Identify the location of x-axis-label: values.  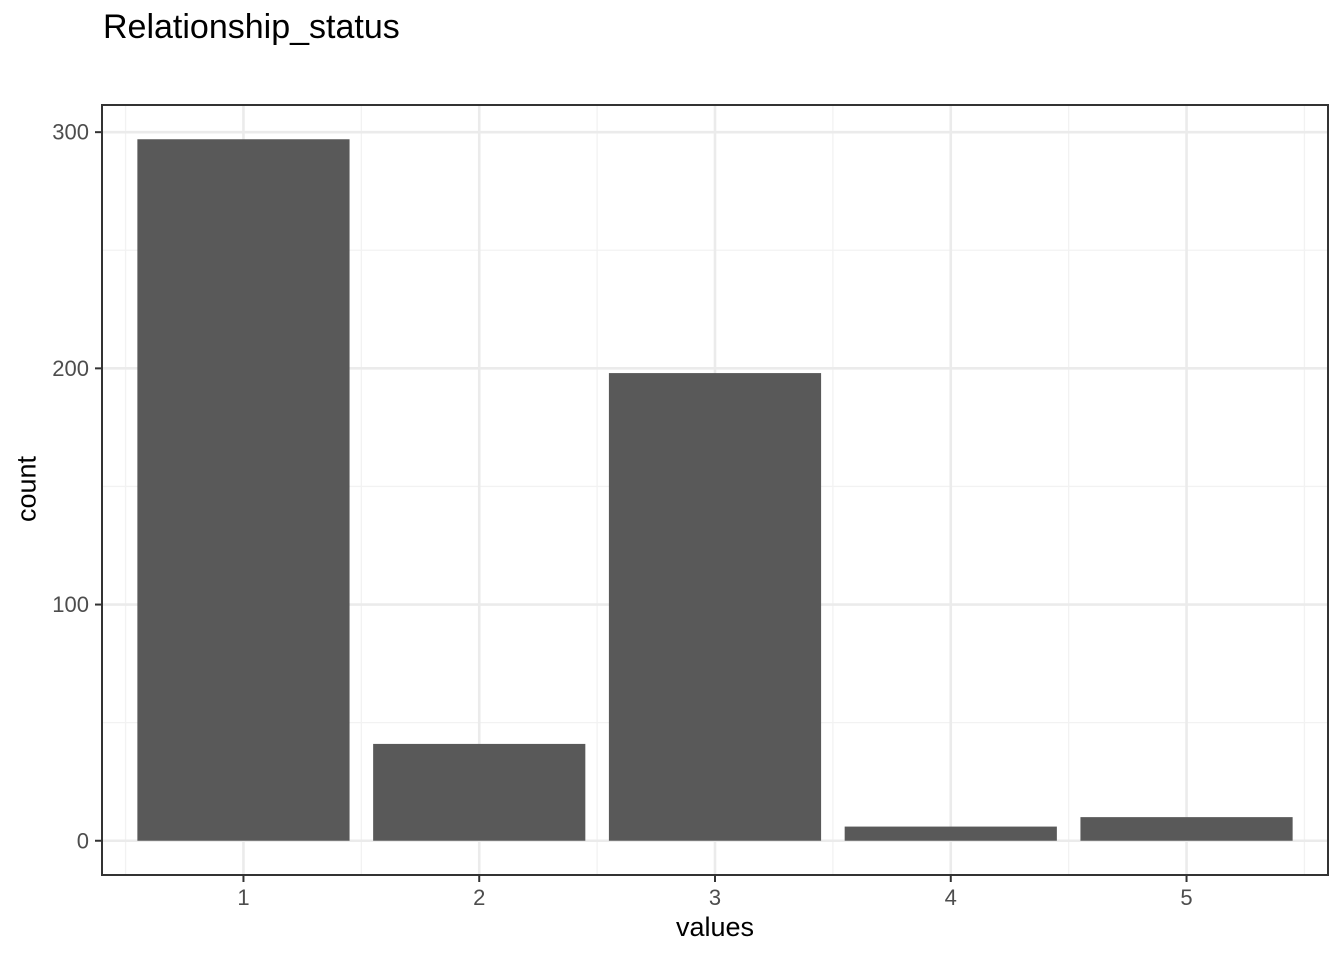
(715, 927).